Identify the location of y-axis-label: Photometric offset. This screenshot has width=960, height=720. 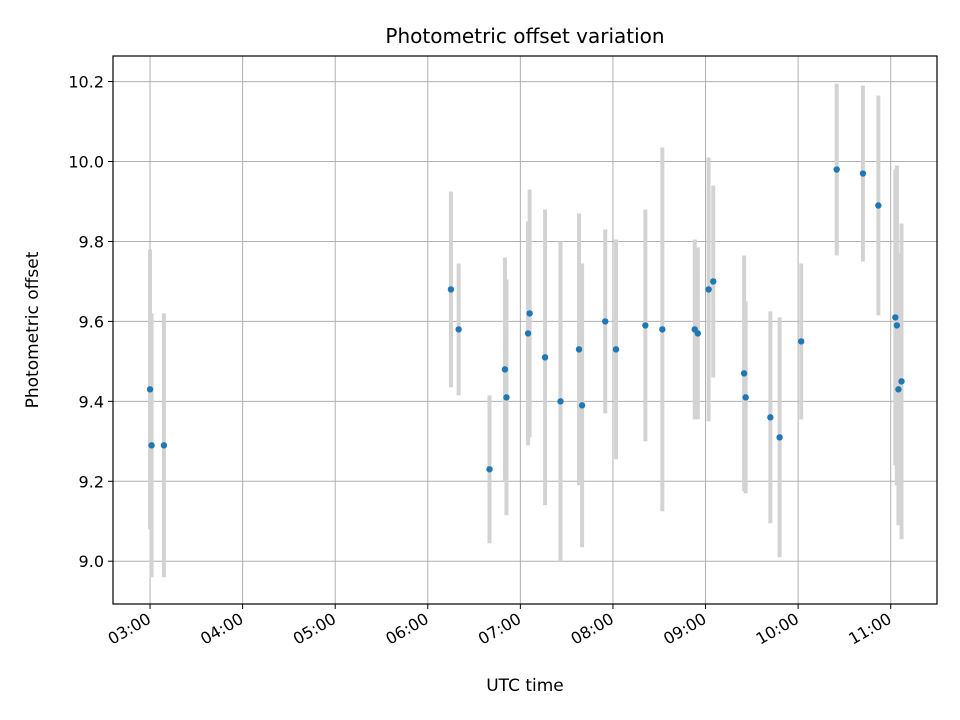
(33, 329).